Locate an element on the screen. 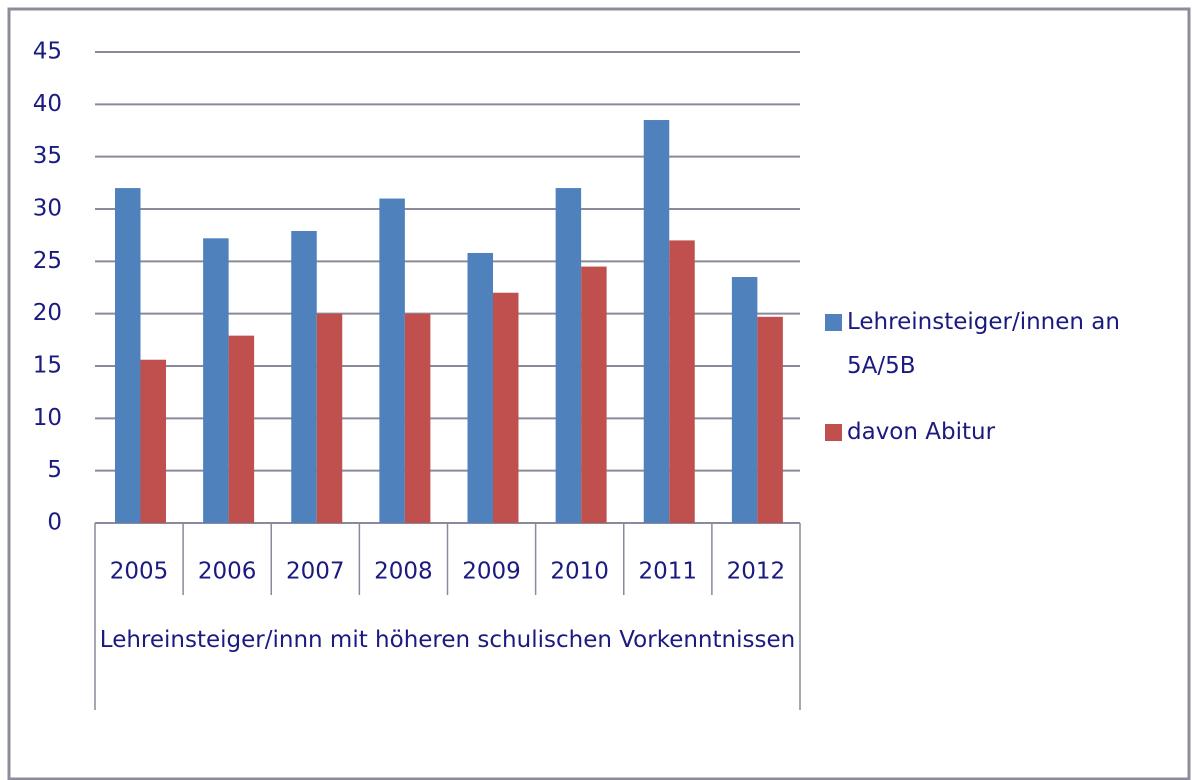 The height and width of the screenshot is (780, 1192). y-tick-label: 15 is located at coordinates (47, 366).